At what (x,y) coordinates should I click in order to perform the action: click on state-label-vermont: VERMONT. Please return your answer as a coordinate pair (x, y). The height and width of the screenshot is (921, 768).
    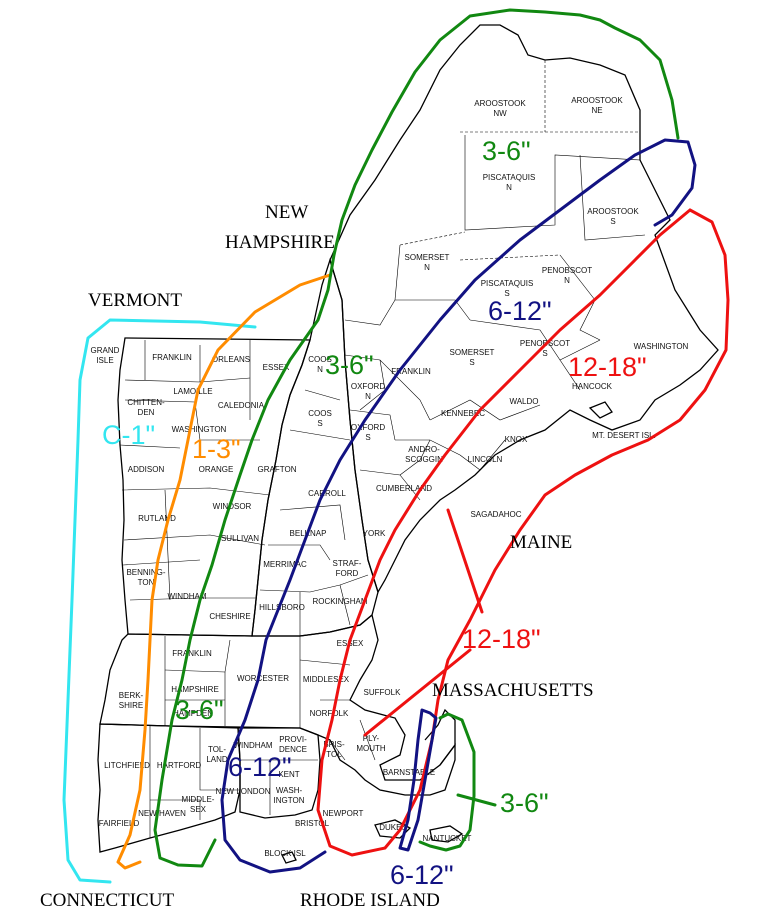
    Looking at the image, I should click on (135, 300).